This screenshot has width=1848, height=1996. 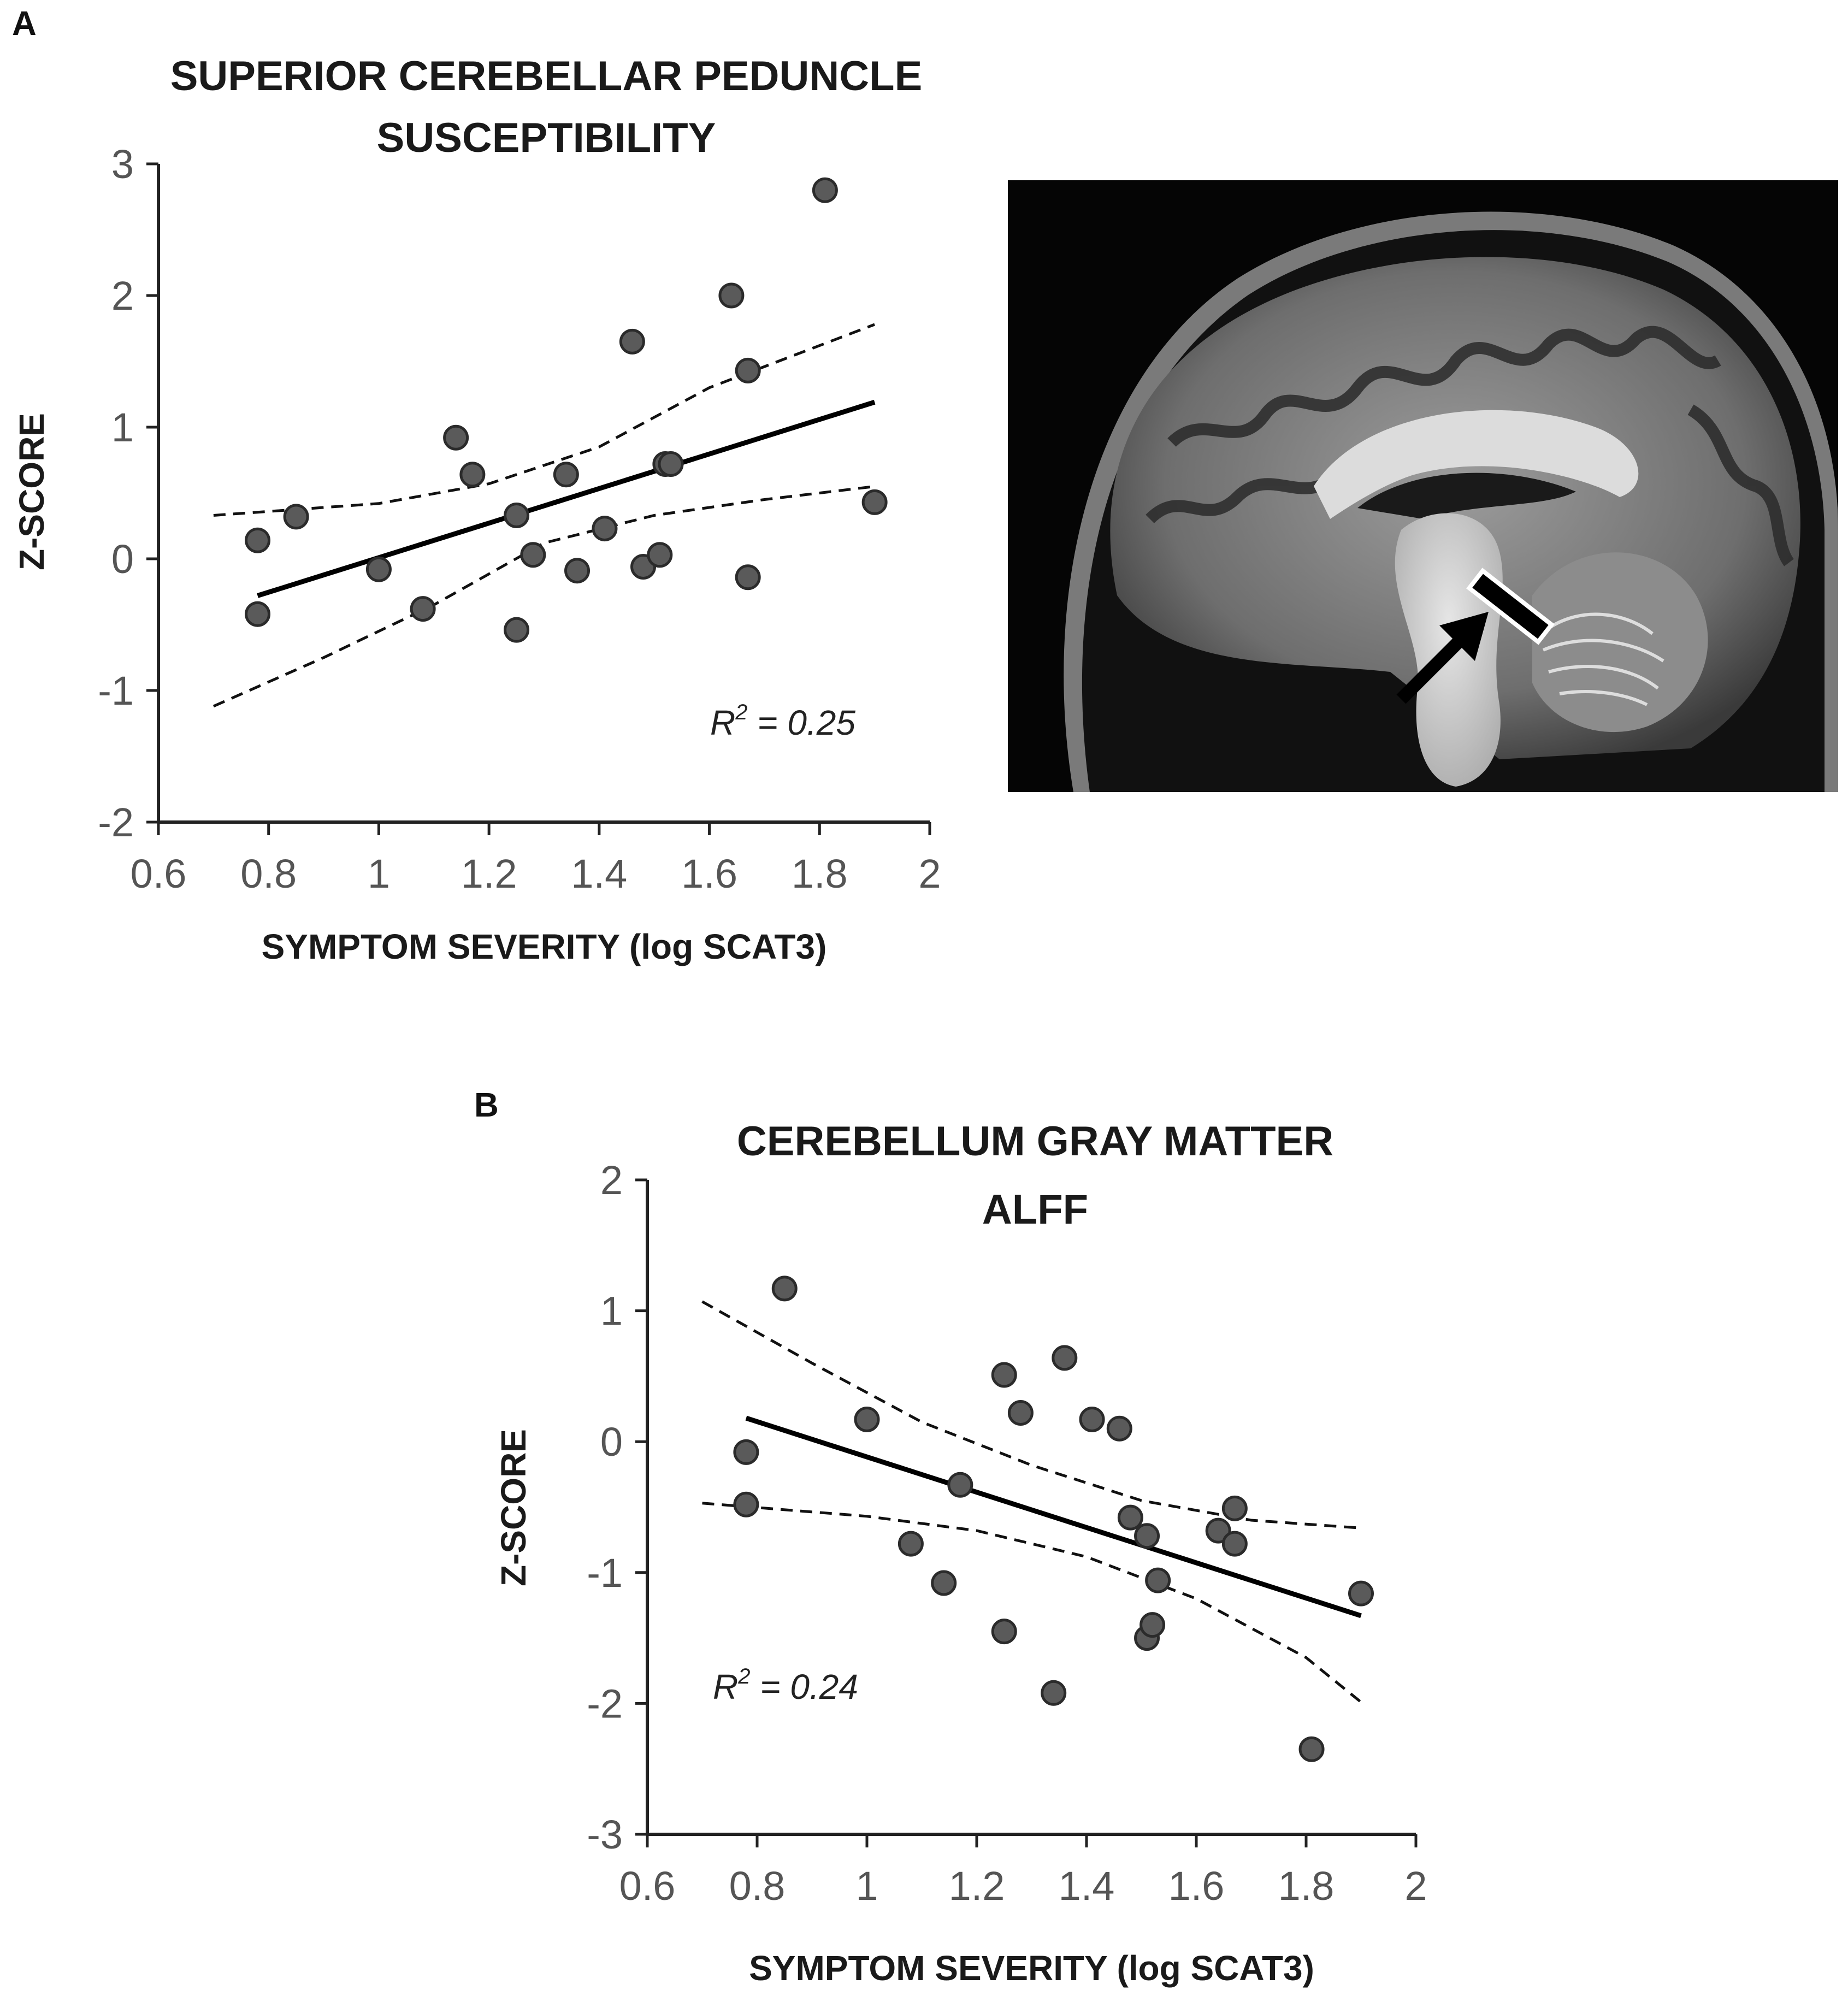 What do you see at coordinates (801, 722) in the screenshot?
I see `r2-value: = 0.25` at bounding box center [801, 722].